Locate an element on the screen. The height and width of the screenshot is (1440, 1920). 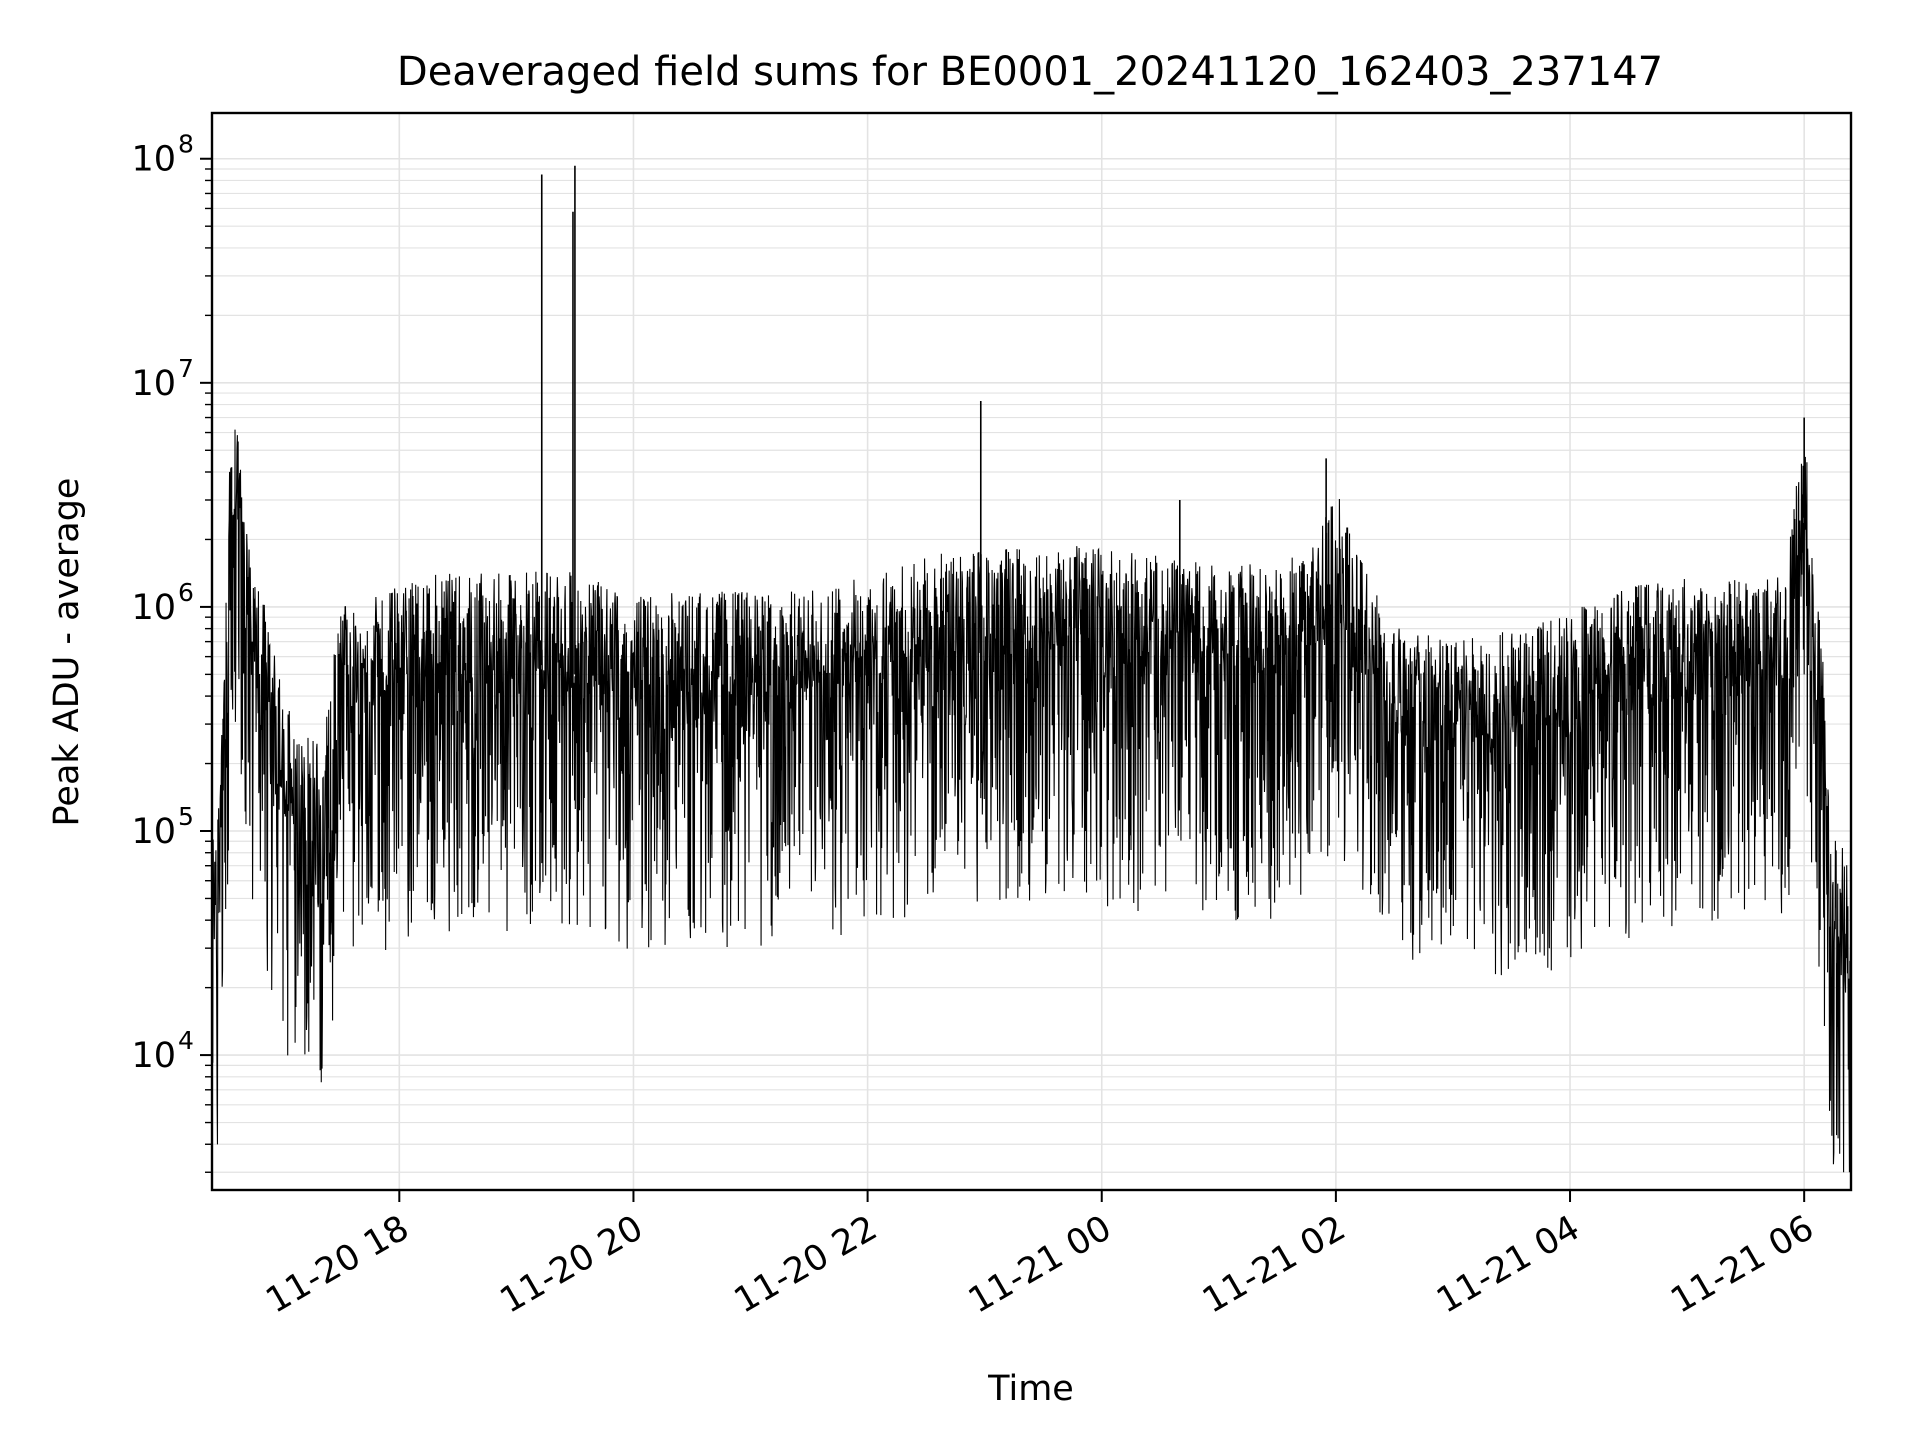
y-tick-exponent: 7 is located at coordinates (186, 368).